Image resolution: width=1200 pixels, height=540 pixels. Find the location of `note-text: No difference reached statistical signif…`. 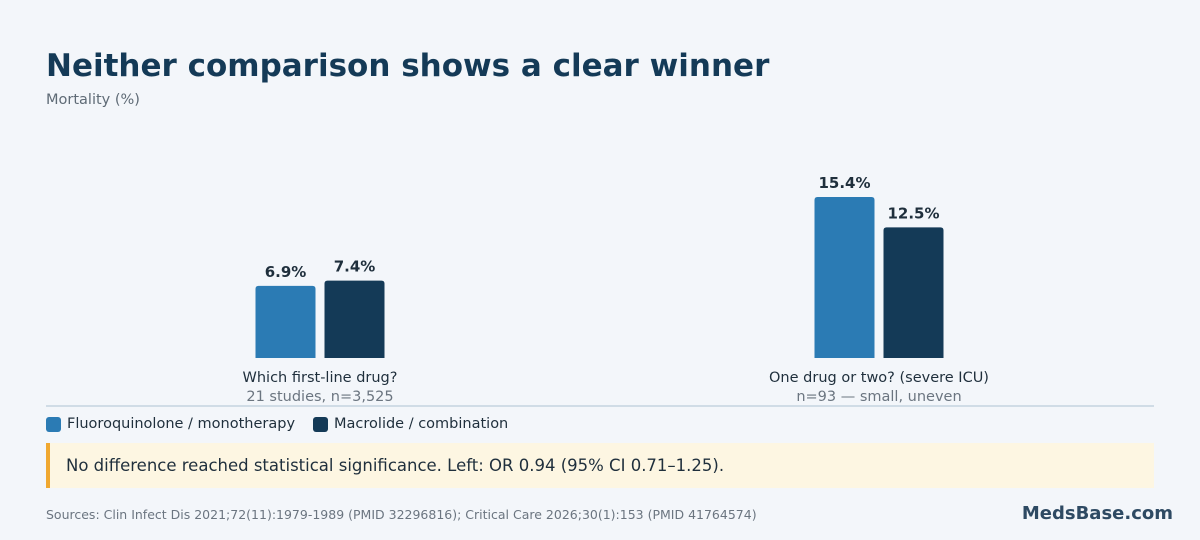

note-text: No difference reached statistical signif… is located at coordinates (395, 465).